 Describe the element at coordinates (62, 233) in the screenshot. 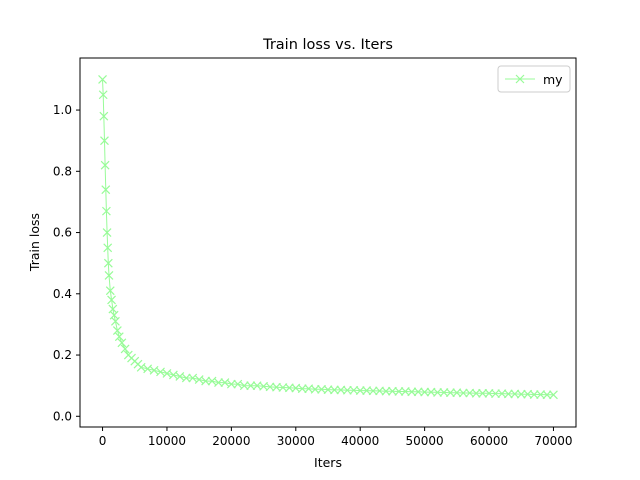

I see `y-tick-label: 0.6` at that location.